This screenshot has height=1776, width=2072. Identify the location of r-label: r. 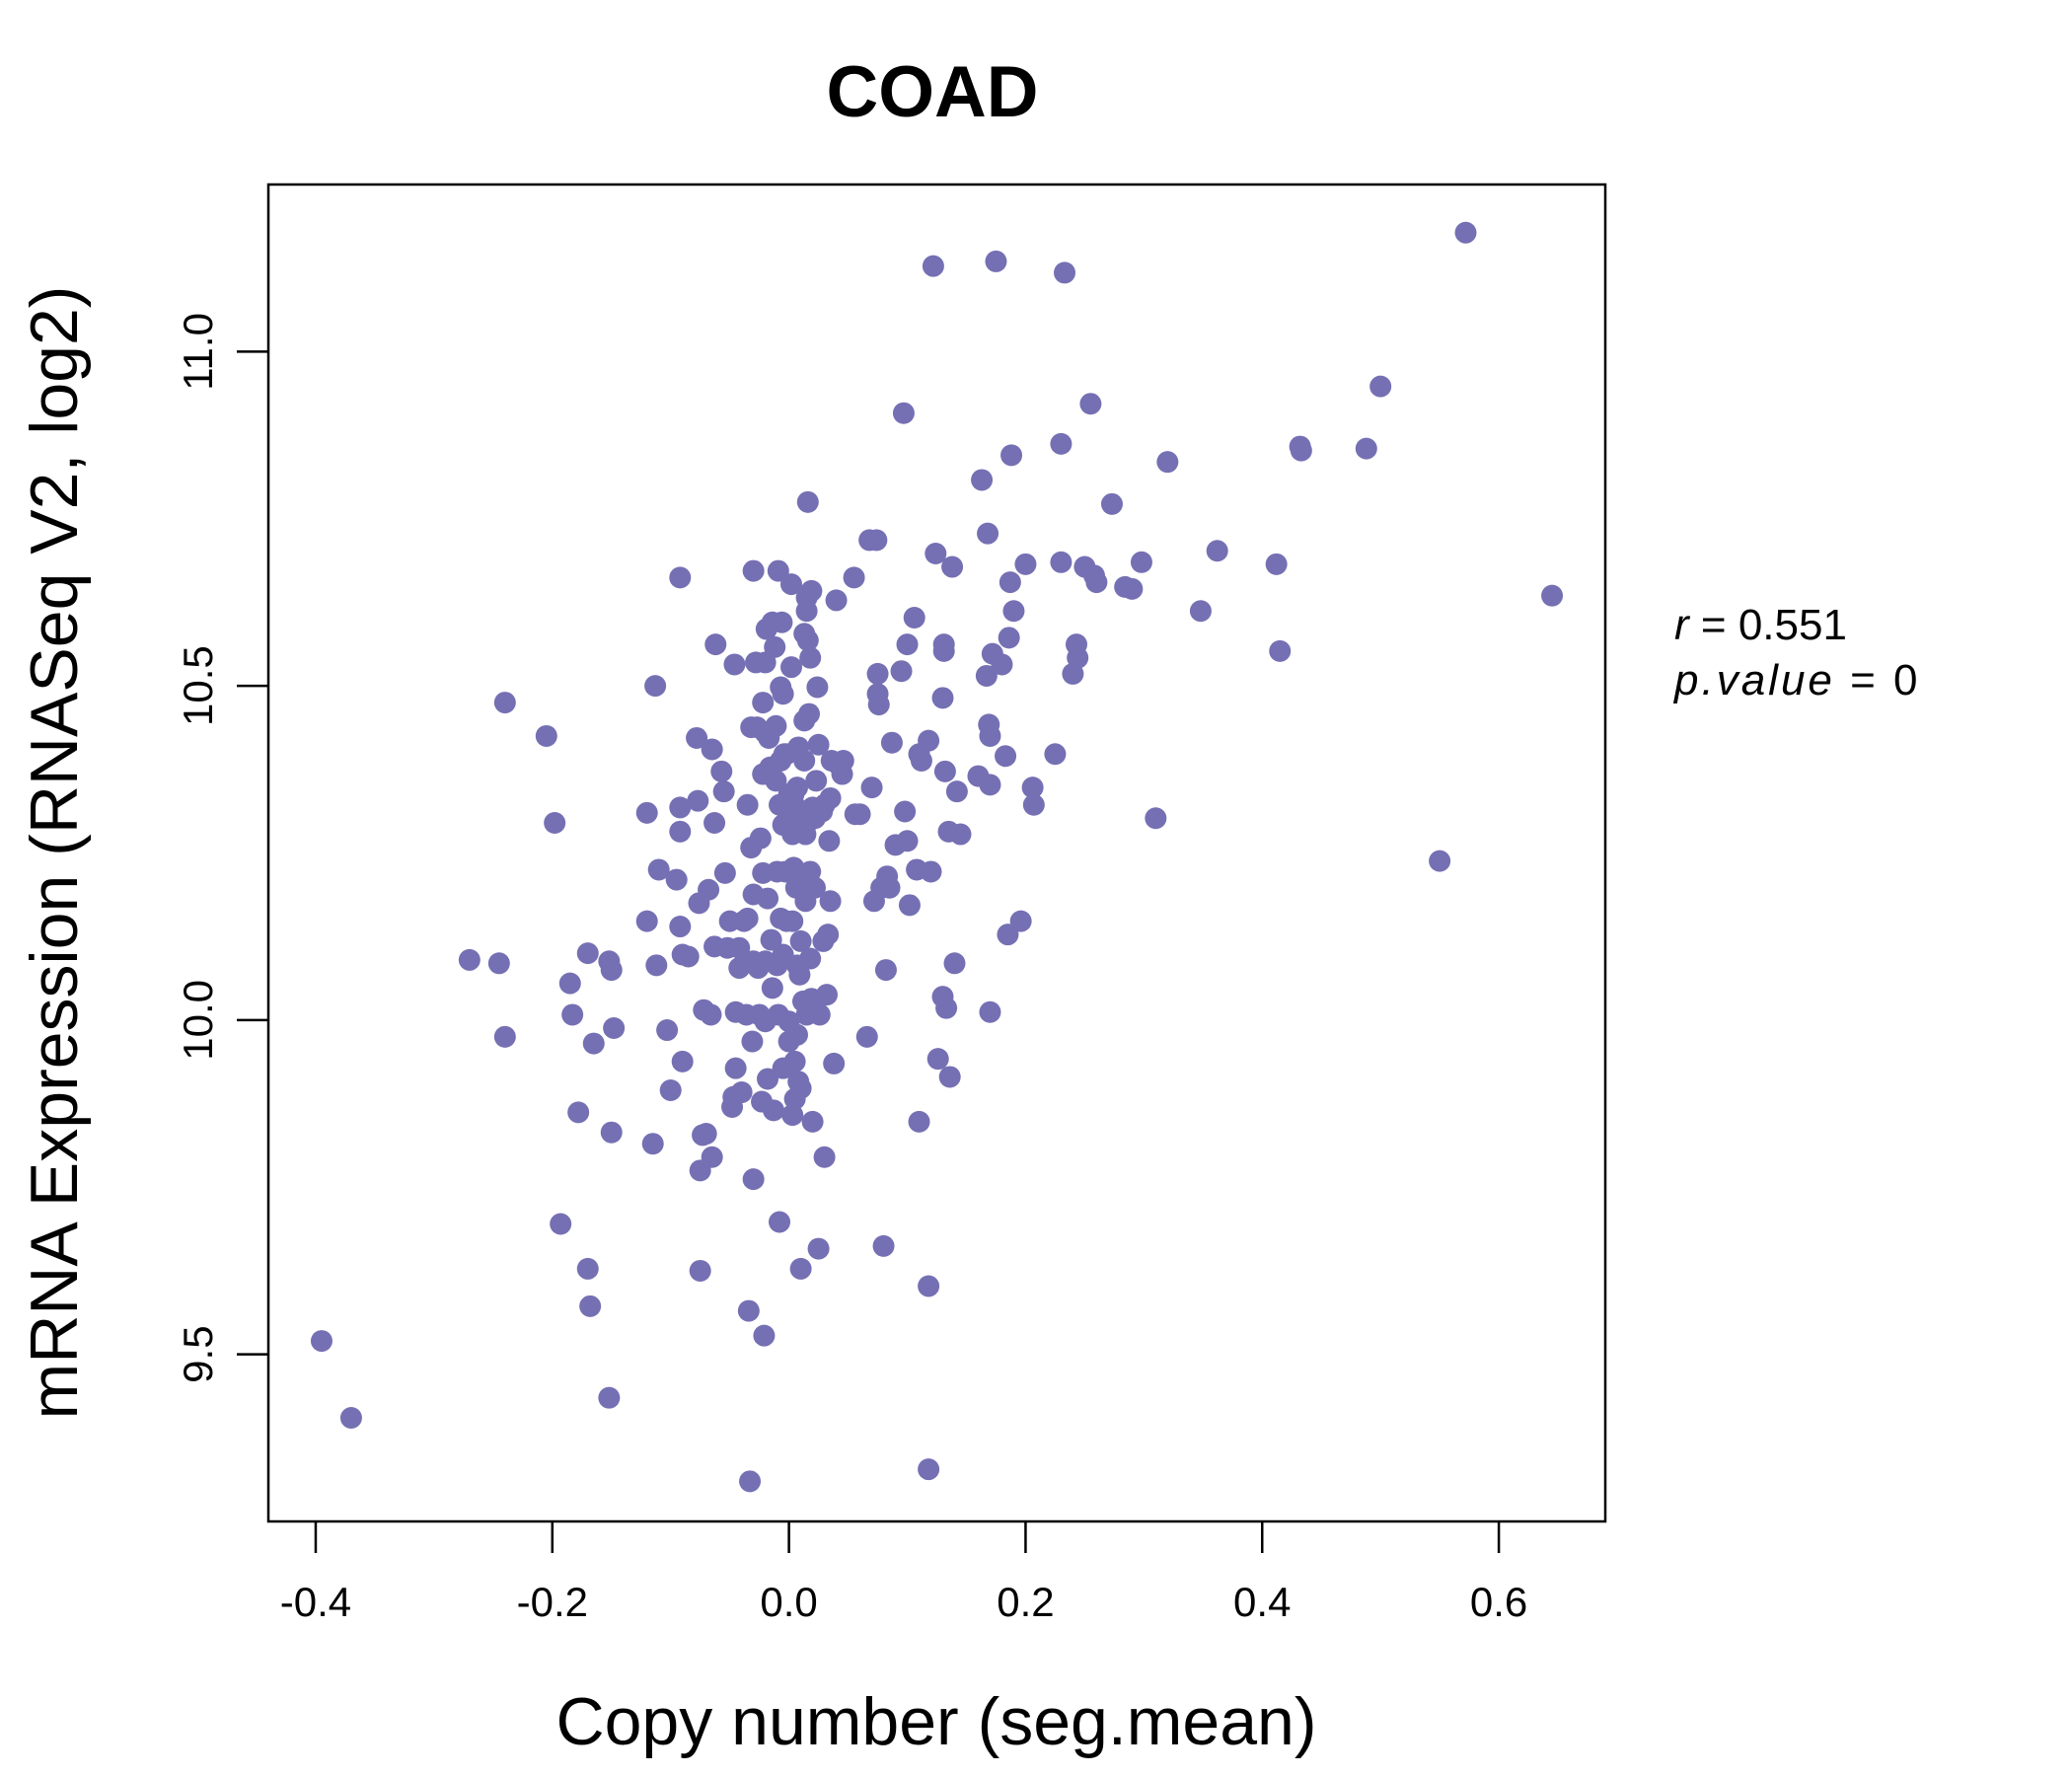
(1683, 625).